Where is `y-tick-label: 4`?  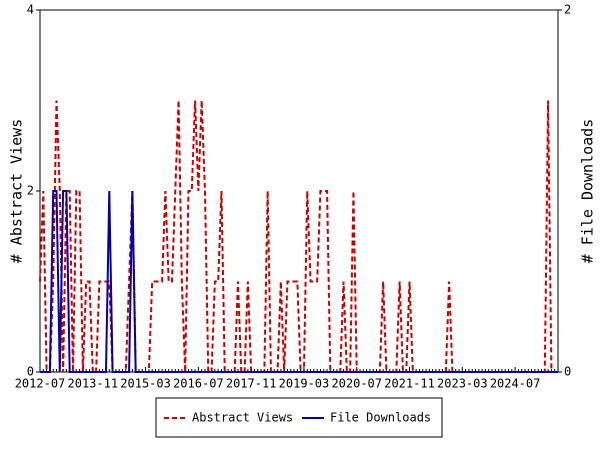
y-tick-label: 4 is located at coordinates (30, 10).